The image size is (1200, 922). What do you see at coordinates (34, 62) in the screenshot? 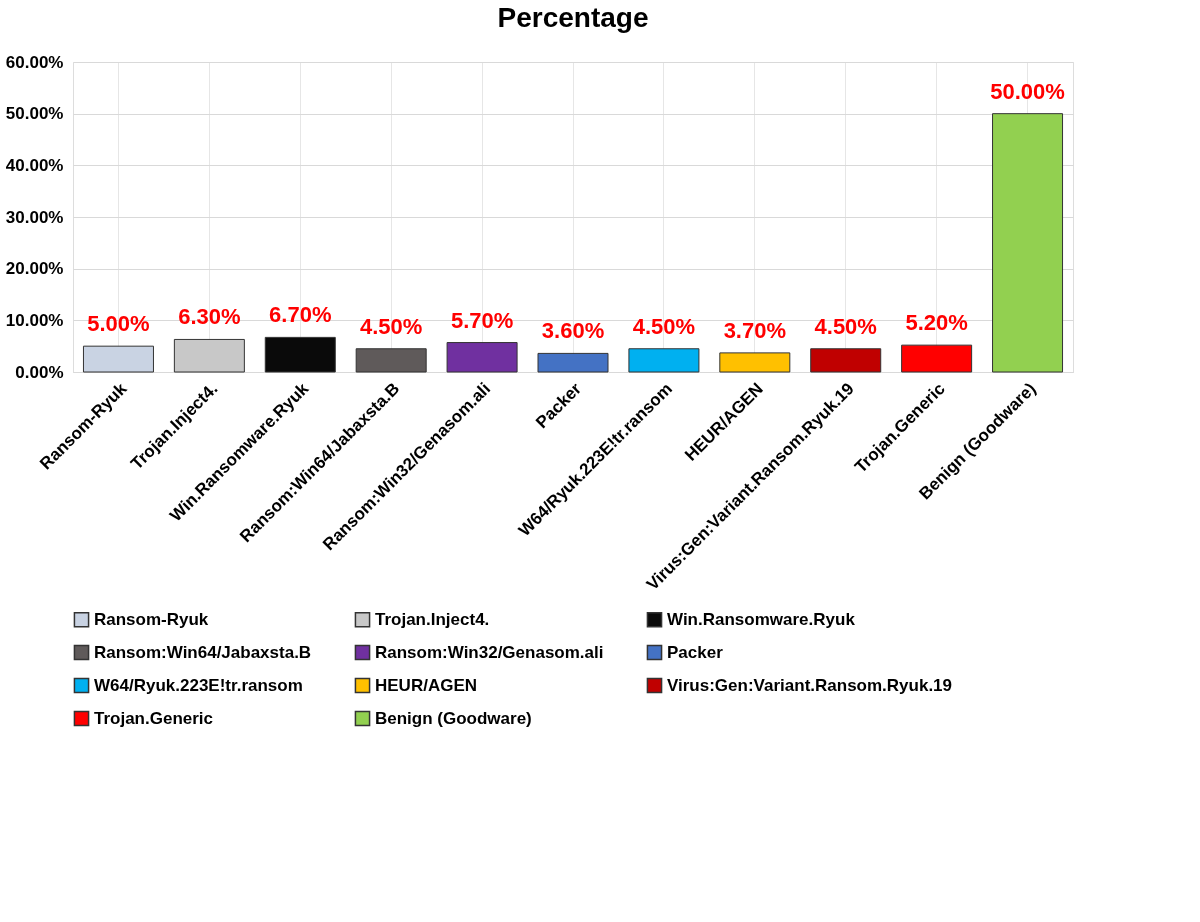
I see `y-tick-label: 60.00%` at bounding box center [34, 62].